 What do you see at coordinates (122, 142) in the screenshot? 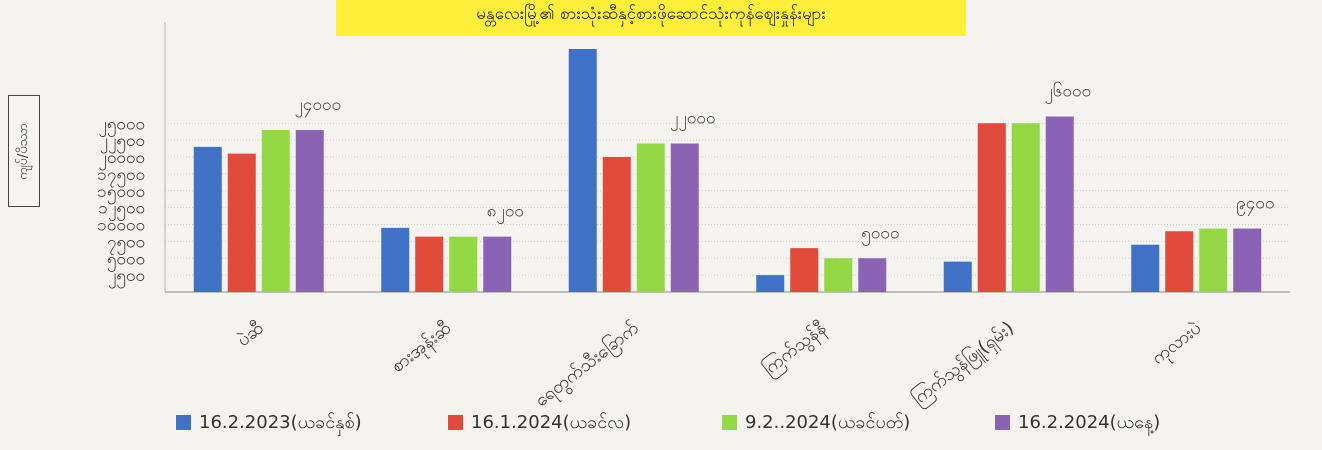
I see `y-tick-label: ၂၂၅၀၀` at bounding box center [122, 142].